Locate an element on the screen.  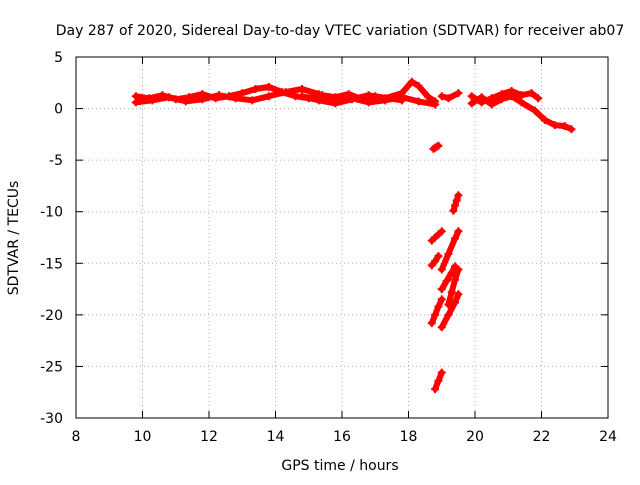
y-tick-label: -10 is located at coordinates (51, 213).